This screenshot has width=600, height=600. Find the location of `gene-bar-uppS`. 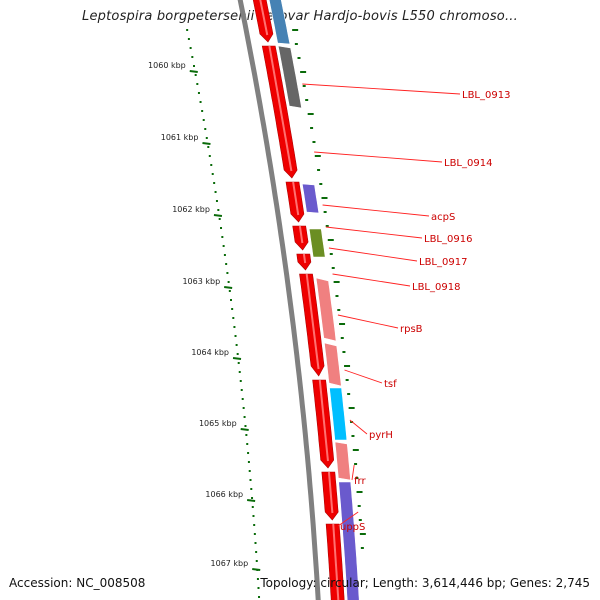

gene-bar-uppS is located at coordinates (349, 540).